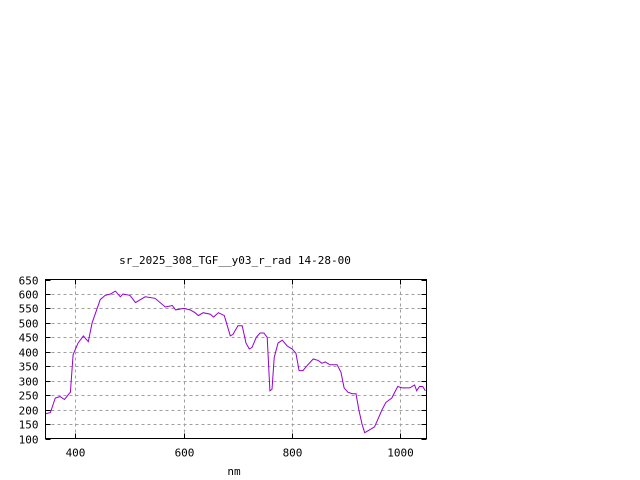 The width and height of the screenshot is (640, 480). What do you see at coordinates (185, 453) in the screenshot?
I see `x-tick-label: 600` at bounding box center [185, 453].